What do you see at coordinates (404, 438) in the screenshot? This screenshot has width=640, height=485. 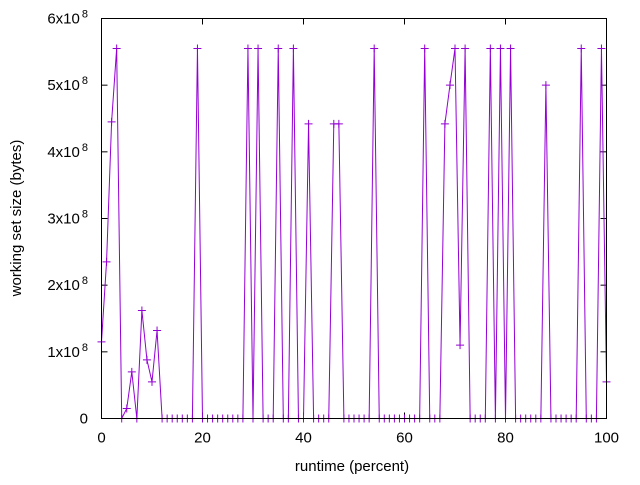 I see `x-tick-label: 60` at bounding box center [404, 438].